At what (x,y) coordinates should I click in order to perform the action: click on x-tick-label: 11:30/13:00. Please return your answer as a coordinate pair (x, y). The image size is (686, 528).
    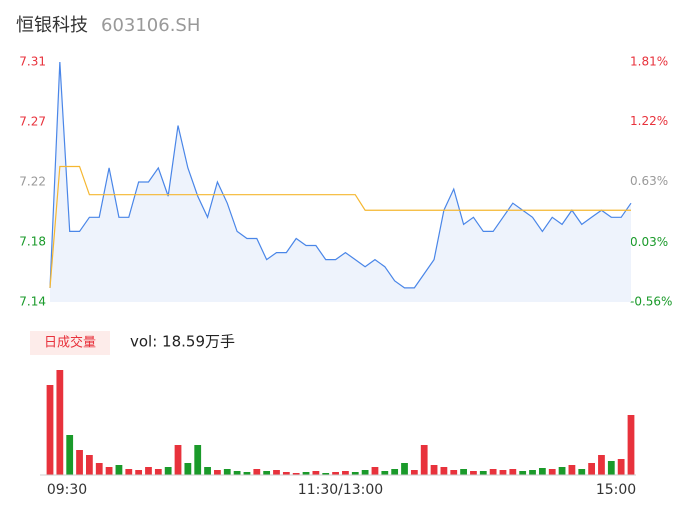
    Looking at the image, I should click on (340, 490).